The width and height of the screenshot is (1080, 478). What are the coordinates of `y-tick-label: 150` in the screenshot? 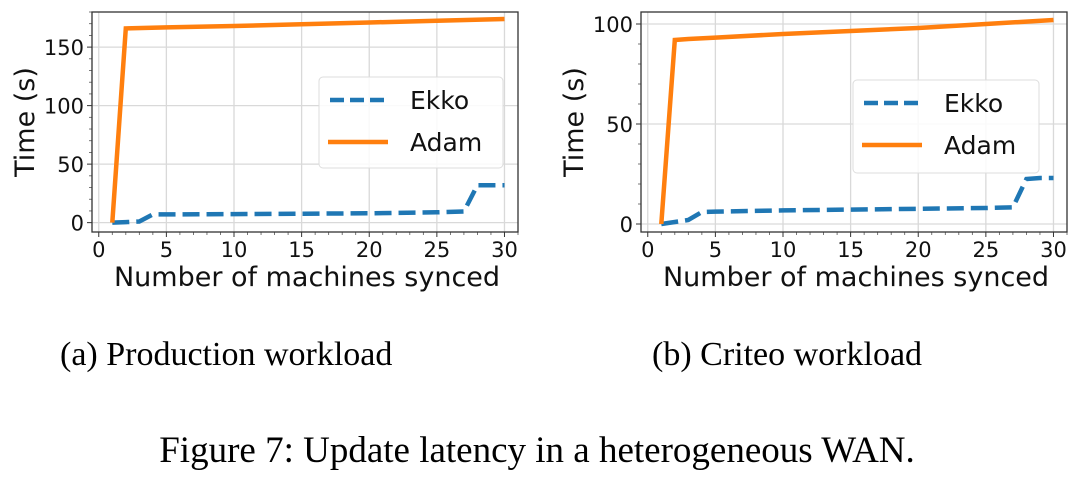 It's located at (64, 48).